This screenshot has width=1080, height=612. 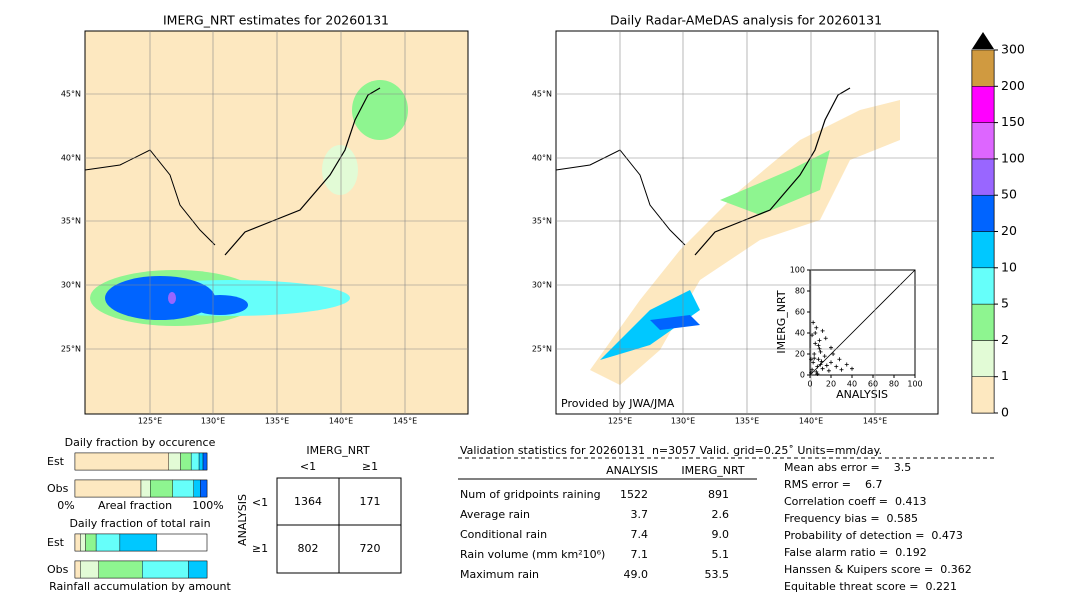 What do you see at coordinates (503, 534) in the screenshot?
I see `row-label: Conditional rain` at bounding box center [503, 534].